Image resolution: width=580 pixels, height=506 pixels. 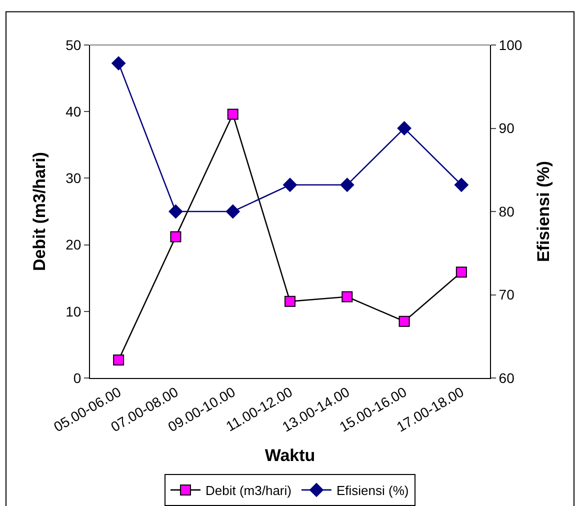 What do you see at coordinates (506, 211) in the screenshot?
I see `y2-tick-label: 80` at bounding box center [506, 211].